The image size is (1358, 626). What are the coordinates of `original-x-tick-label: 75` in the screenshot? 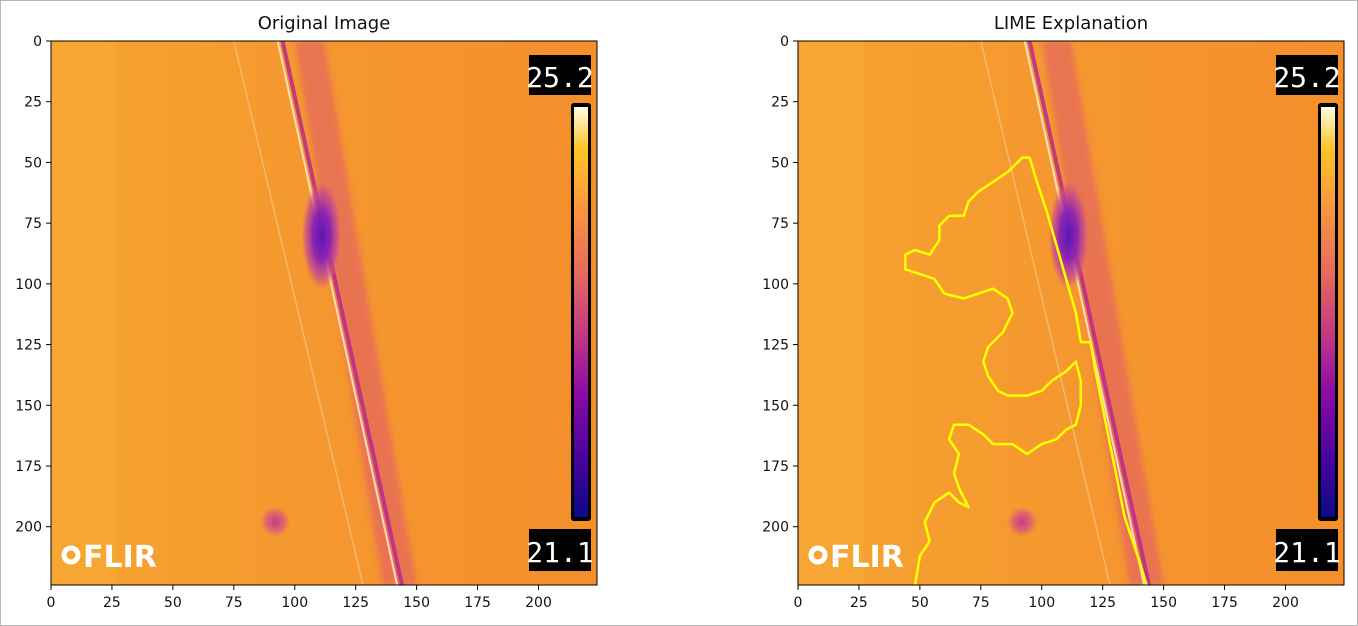 It's located at (234, 603).